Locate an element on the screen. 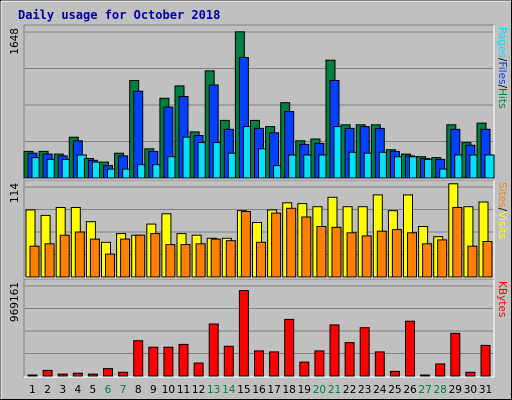 Image resolution: width=512 pixels, height=400 pixels. x-tick-label-day-13: 13 is located at coordinates (213, 390).